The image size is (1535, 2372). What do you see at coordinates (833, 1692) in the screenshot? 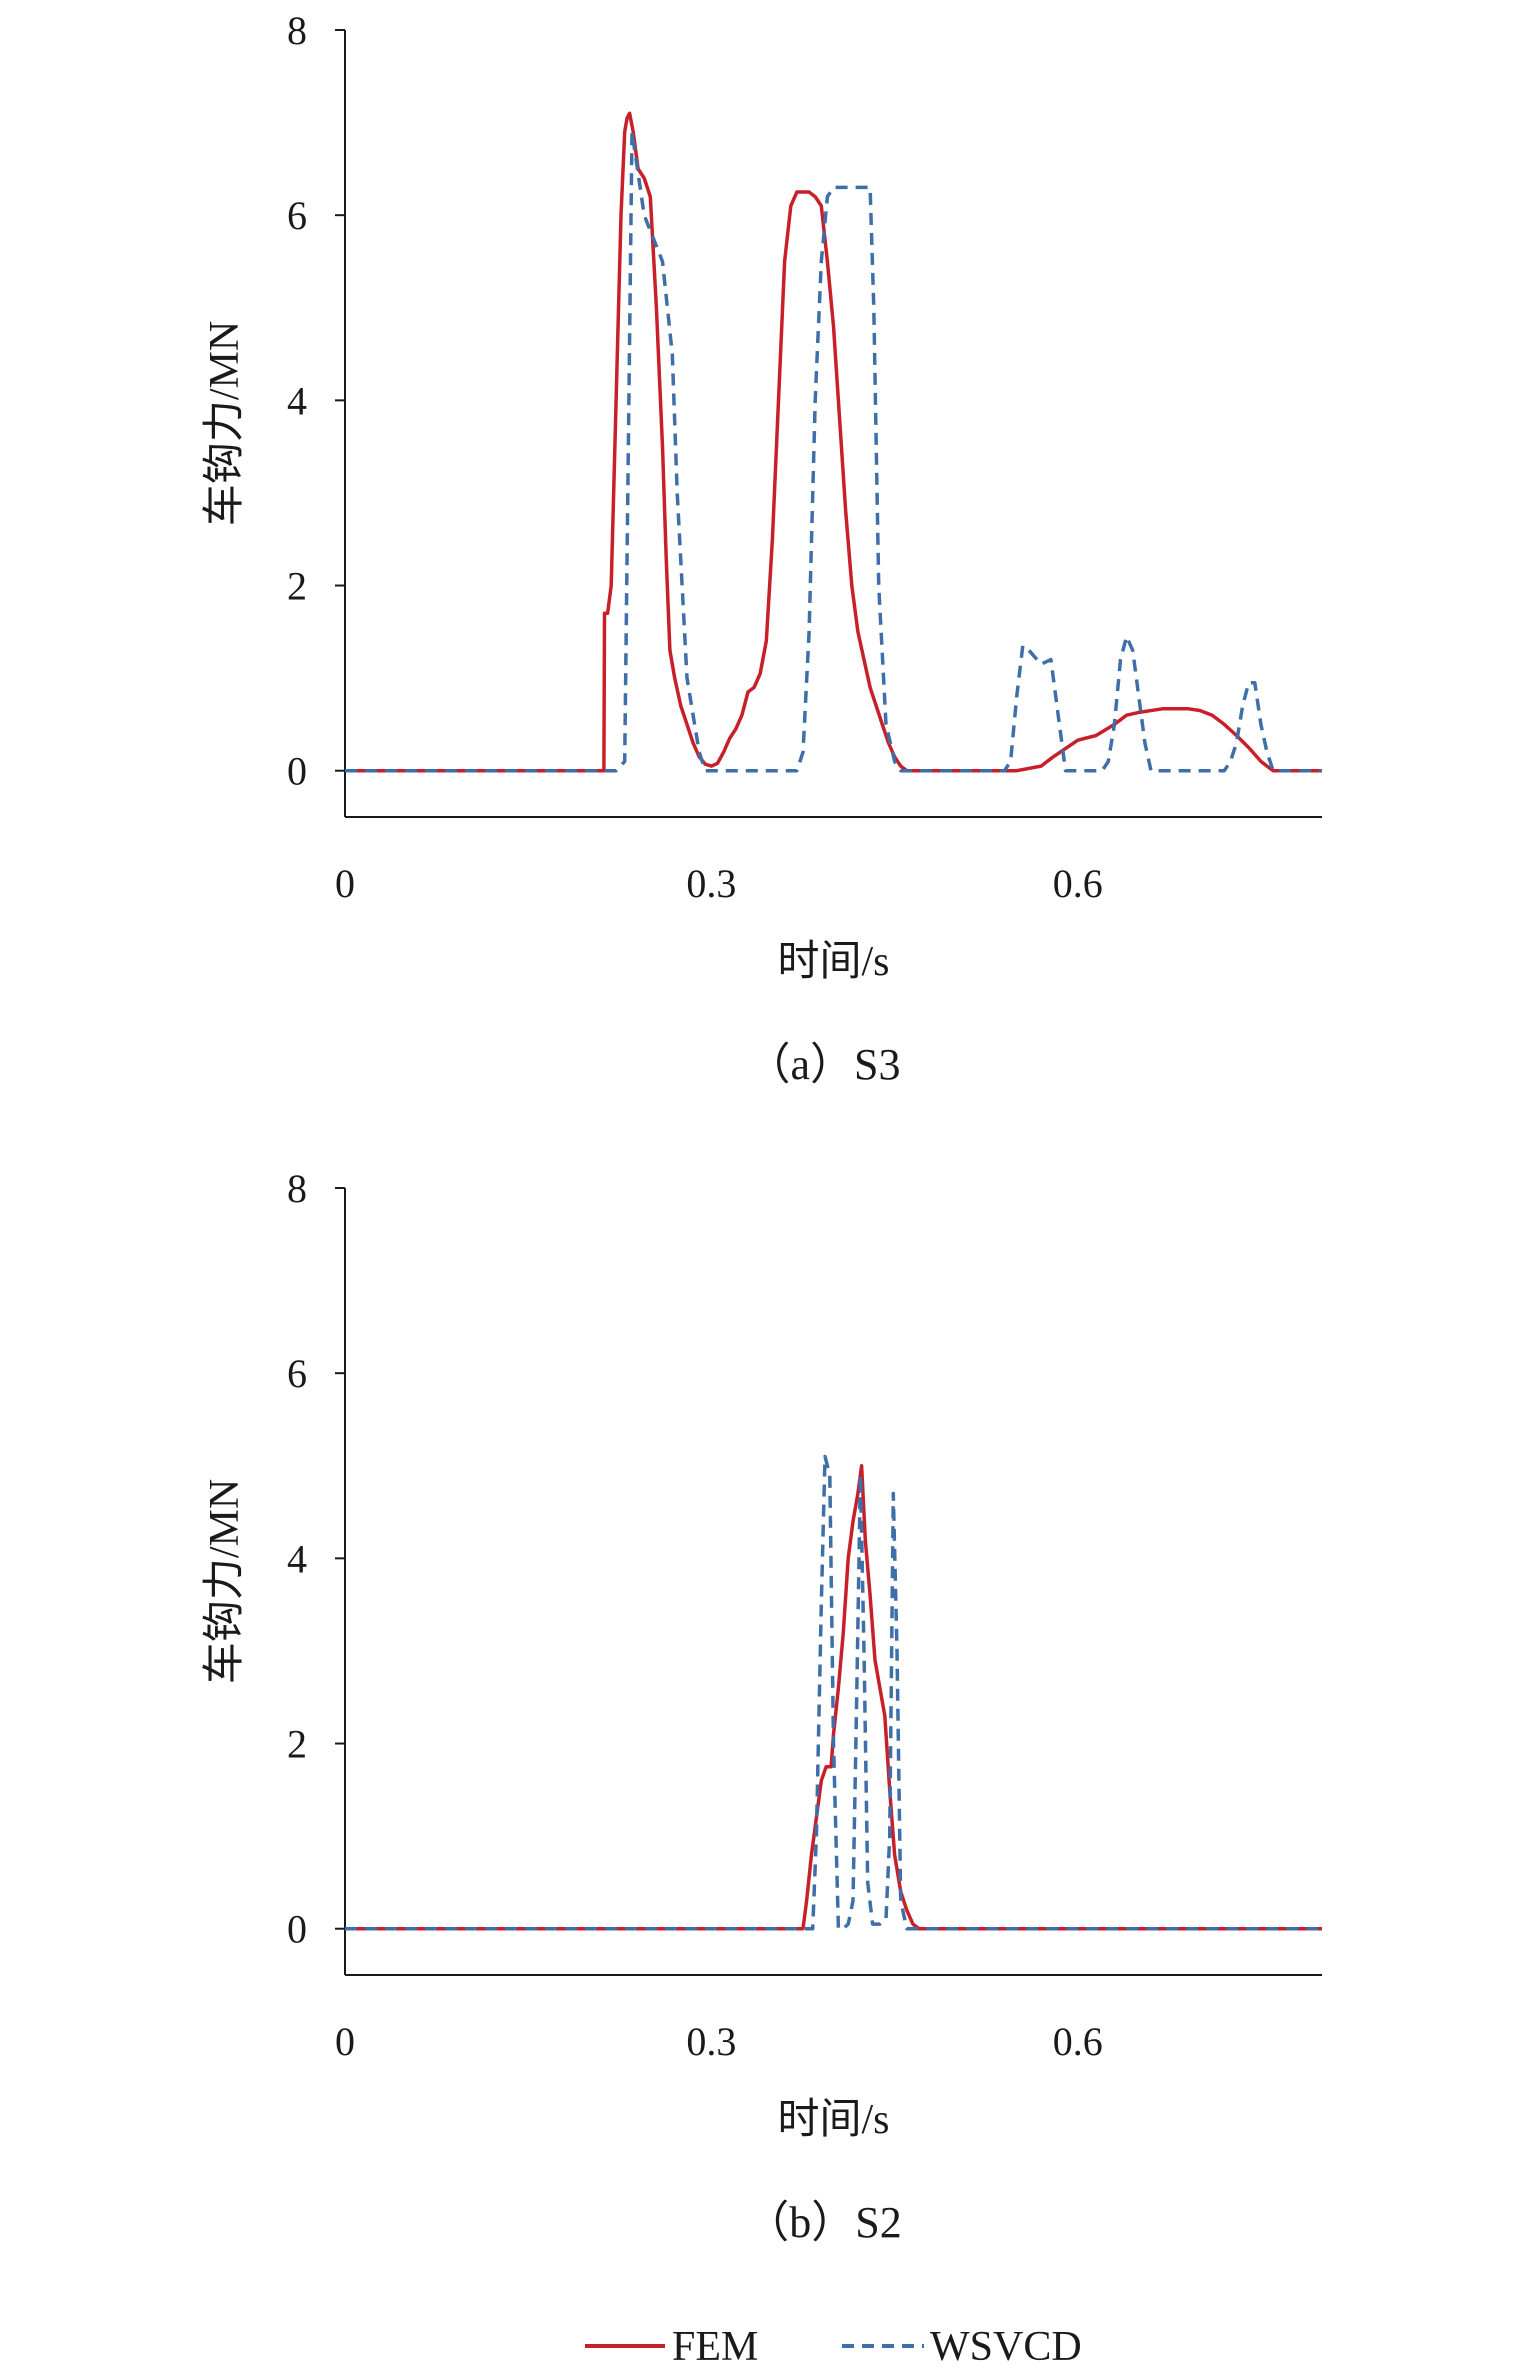
I see `series-line-wsvcd` at bounding box center [833, 1692].